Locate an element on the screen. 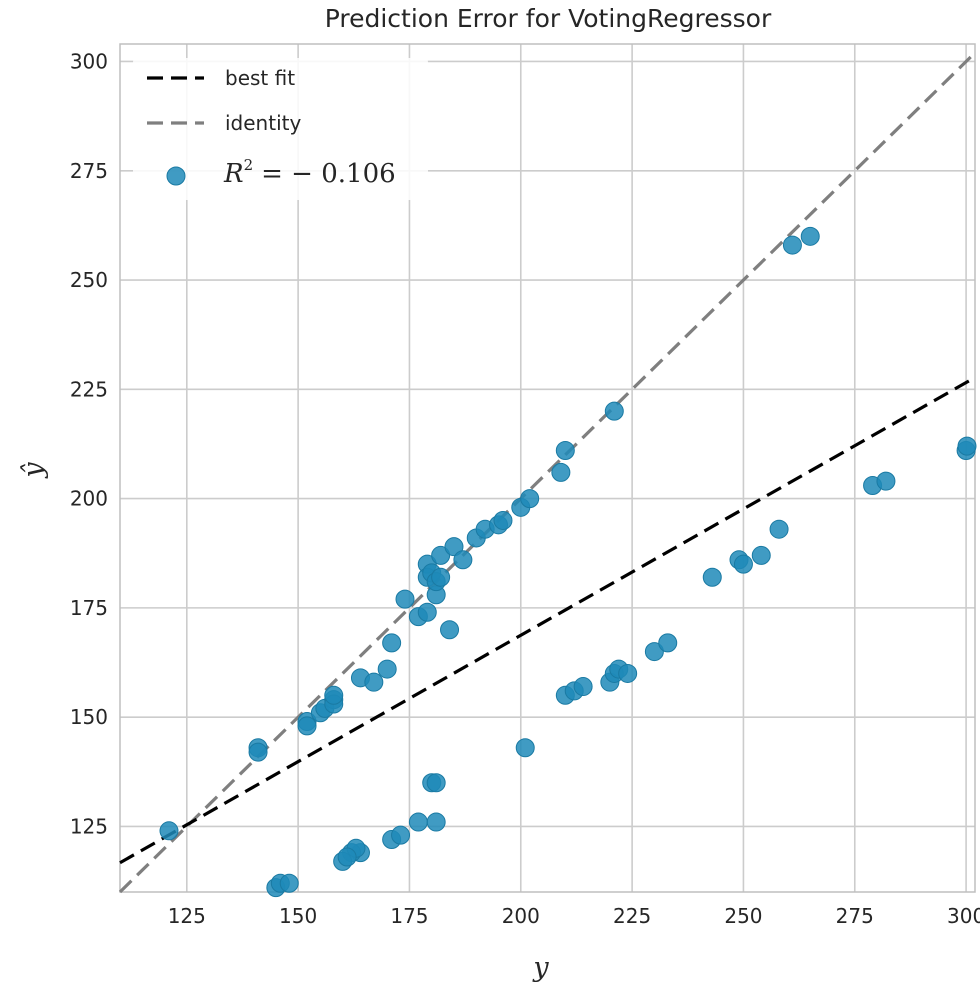 This screenshot has width=980, height=982. chart-title: Prediction Error for VotingRegressor is located at coordinates (548, 18).